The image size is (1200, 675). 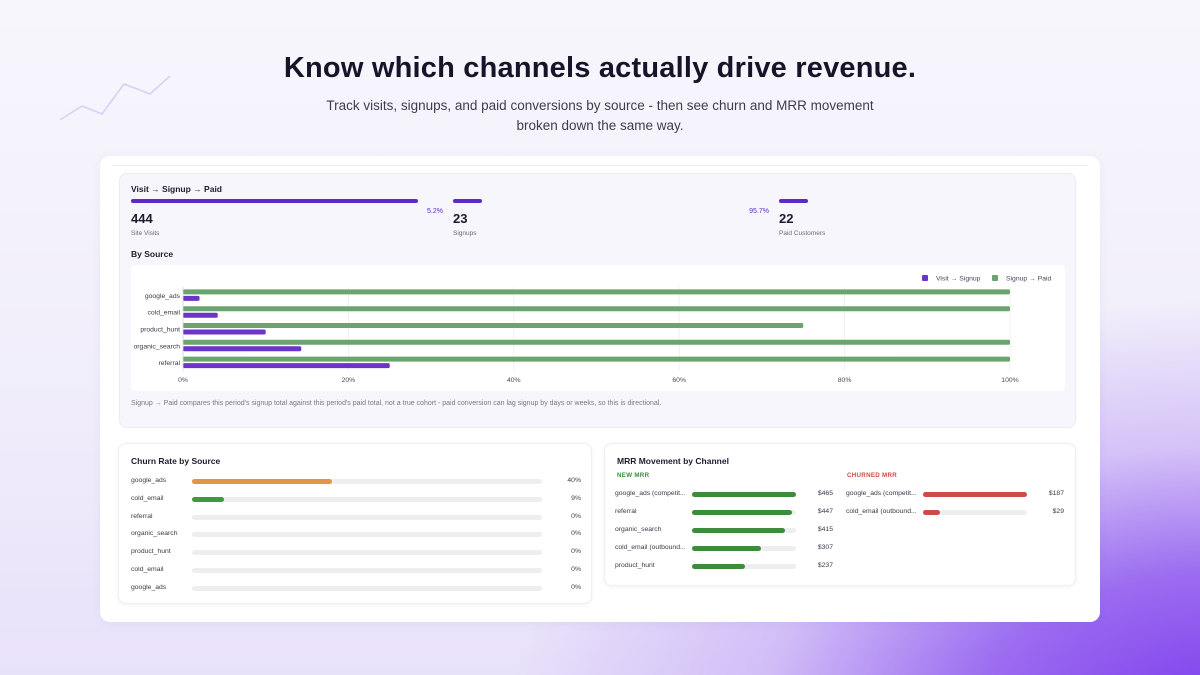 I want to click on funnel-value-signups: 23, so click(x=460, y=218).